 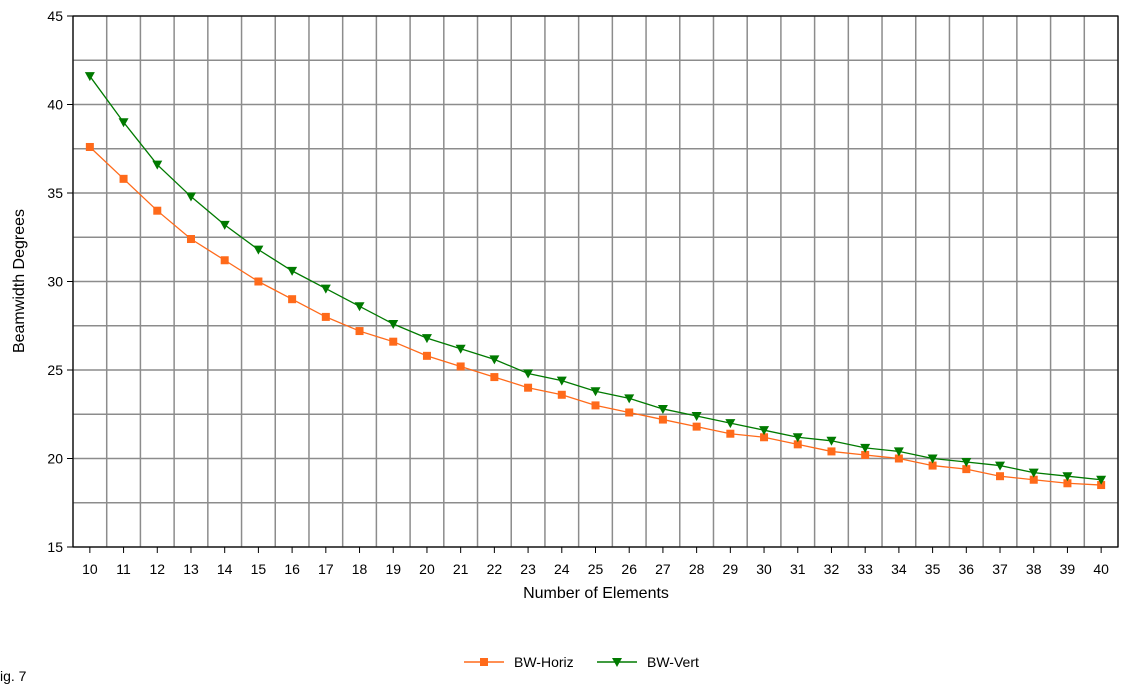 What do you see at coordinates (544, 662) in the screenshot?
I see `legend-label: BW-Horiz` at bounding box center [544, 662].